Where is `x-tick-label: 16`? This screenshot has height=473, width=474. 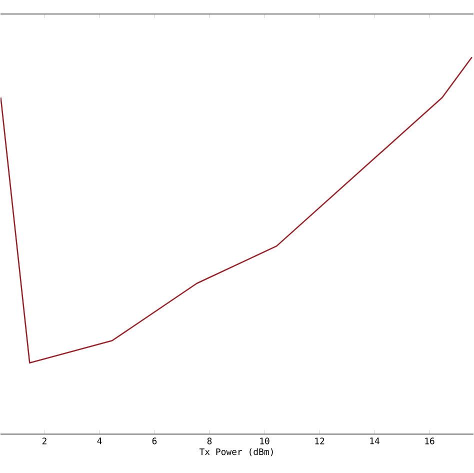 x-tick-label: 16 is located at coordinates (429, 441).